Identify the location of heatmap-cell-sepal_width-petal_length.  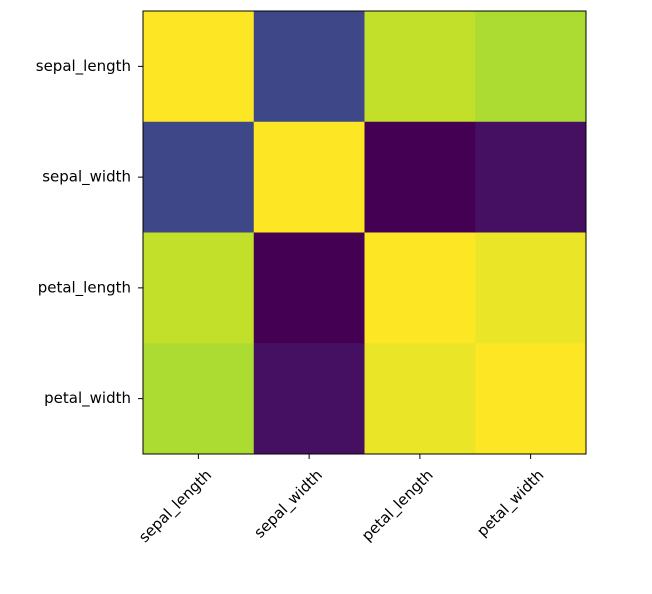
(420, 177).